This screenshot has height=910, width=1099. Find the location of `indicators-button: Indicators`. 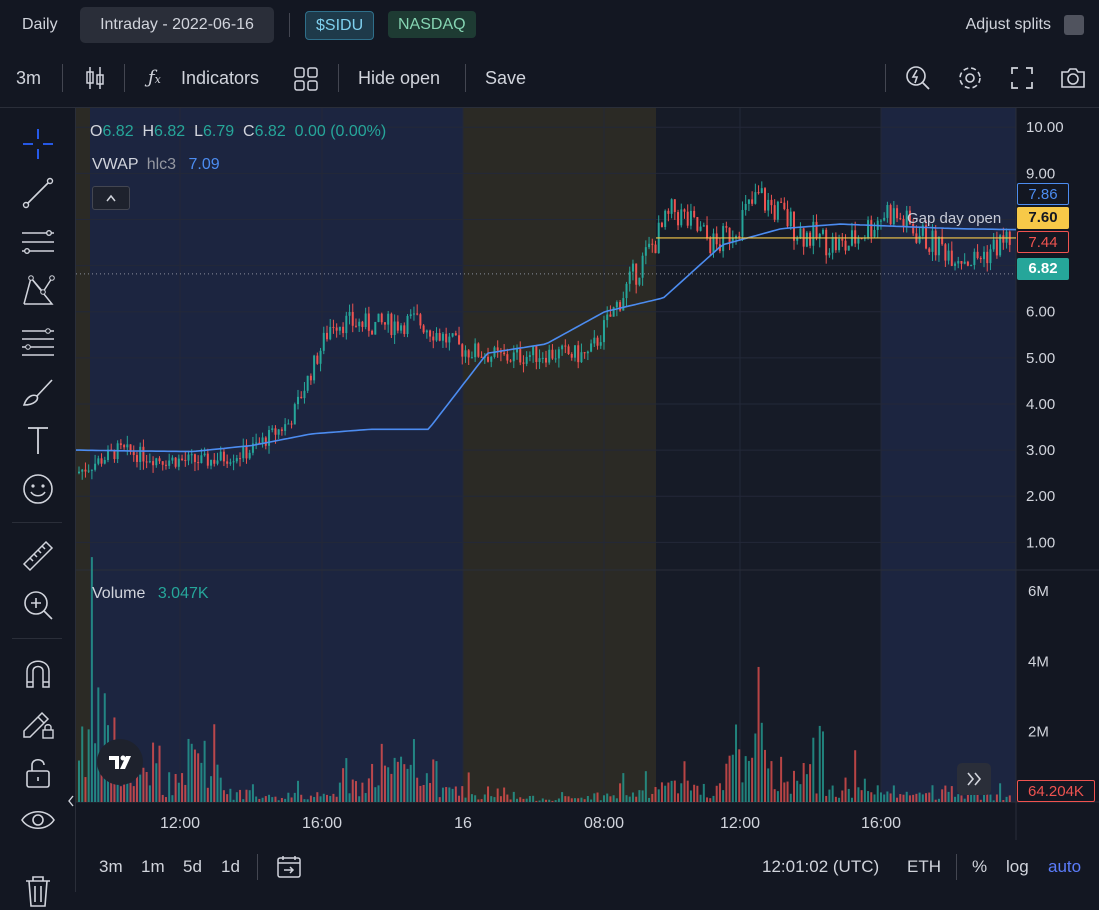

indicators-button: Indicators is located at coordinates (220, 78).